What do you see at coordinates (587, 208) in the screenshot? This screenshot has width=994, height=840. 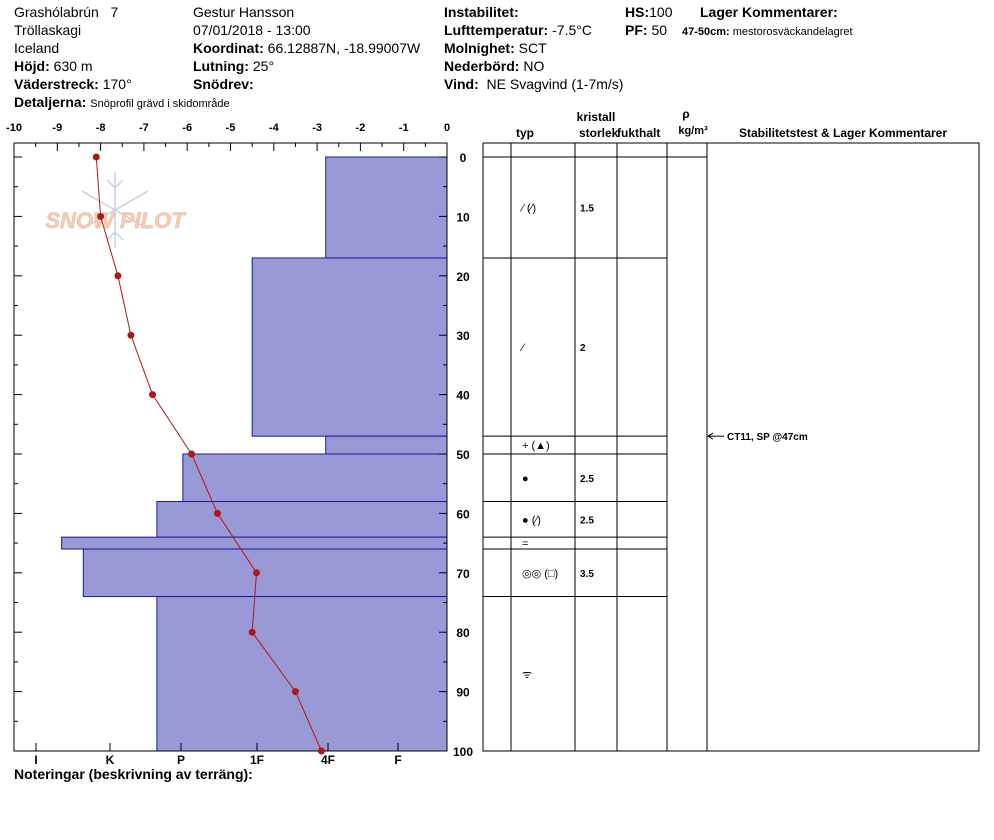 I see `layer-crystal-size: 1.5` at bounding box center [587, 208].